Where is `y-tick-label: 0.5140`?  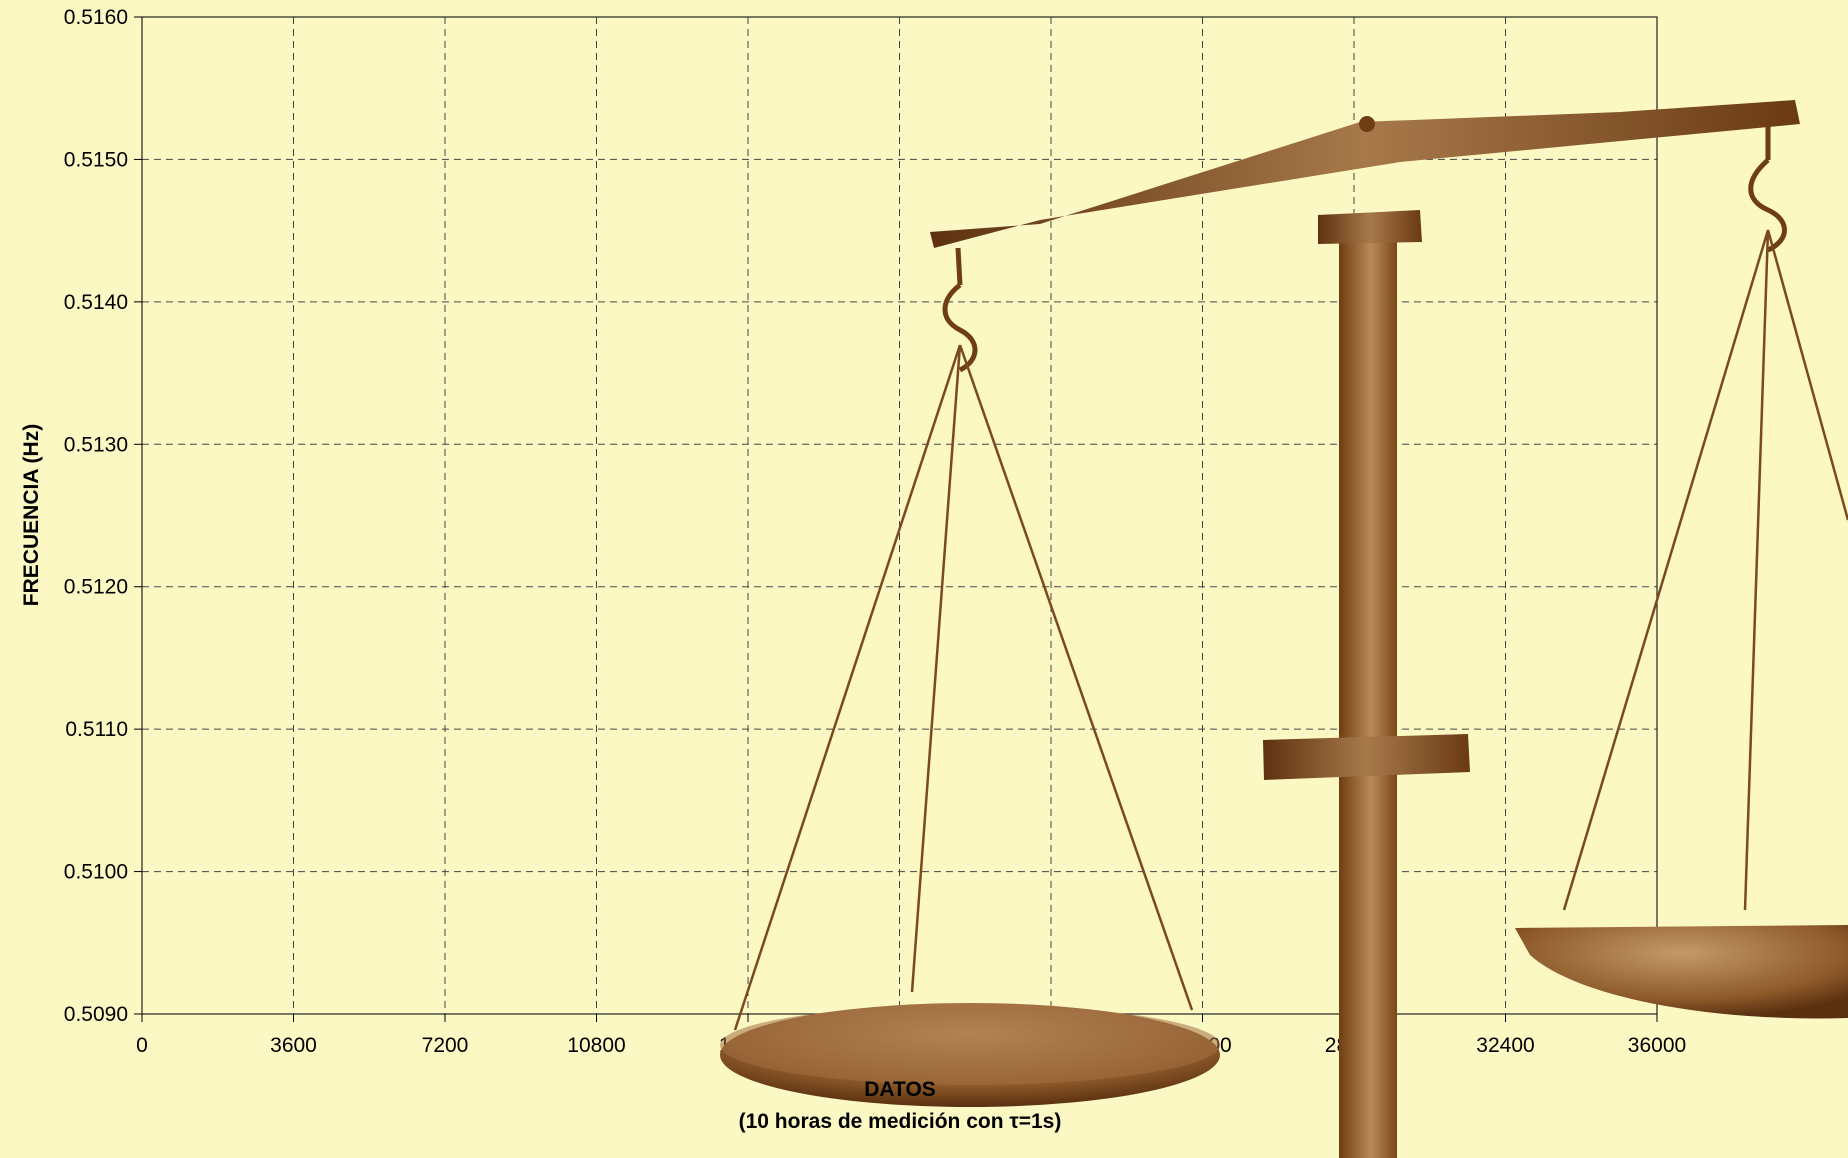 y-tick-label: 0.5140 is located at coordinates (96, 302).